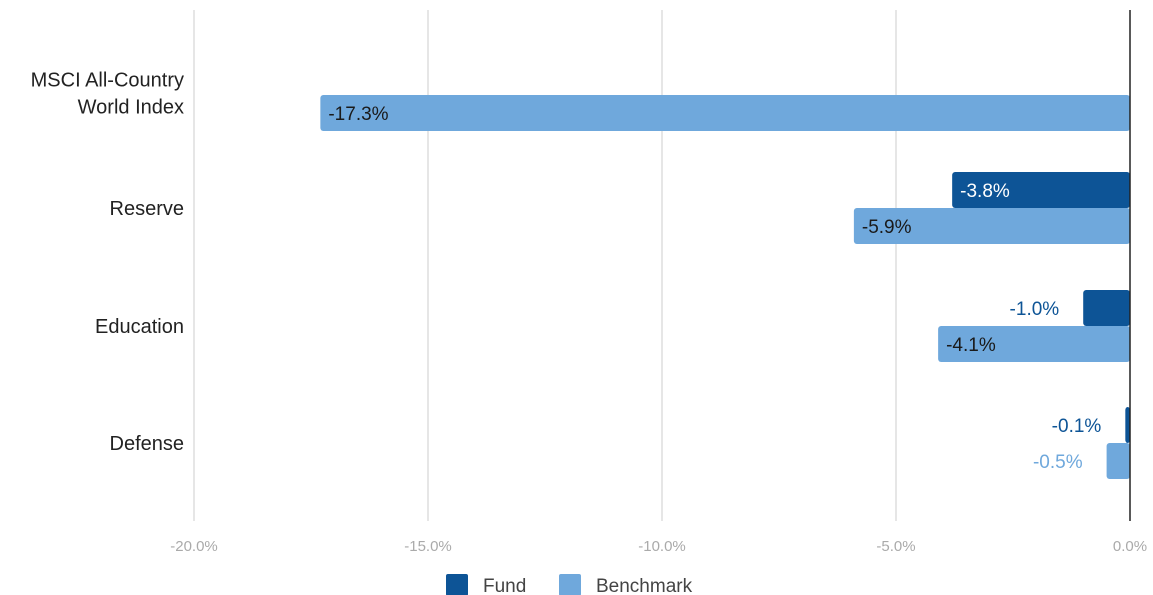 The width and height of the screenshot is (1153, 595). Describe the element at coordinates (428, 546) in the screenshot. I see `x-tick-label: -15.0%` at that location.